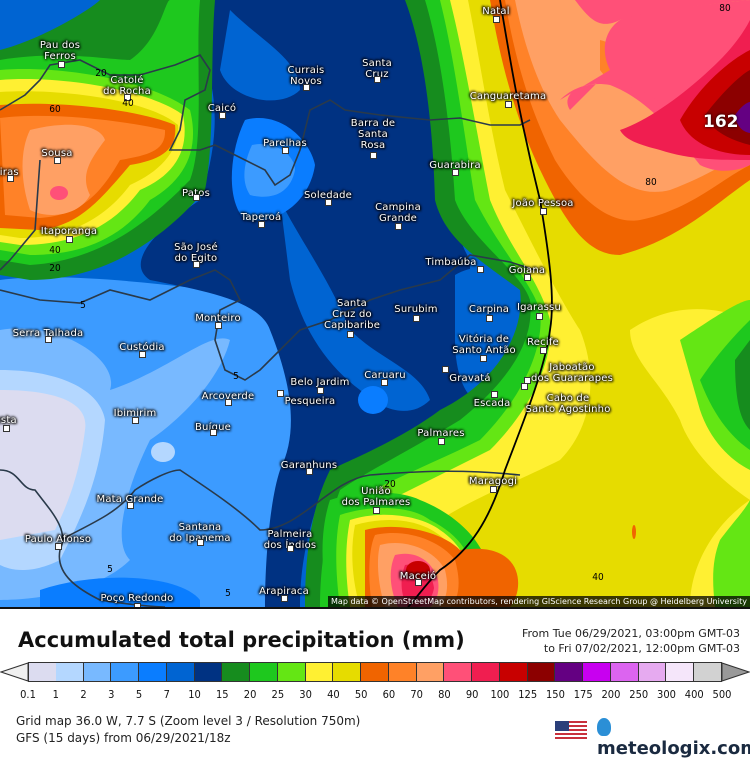  Describe the element at coordinates (500, 694) in the screenshot. I see `legend-tick-label: 100` at that location.